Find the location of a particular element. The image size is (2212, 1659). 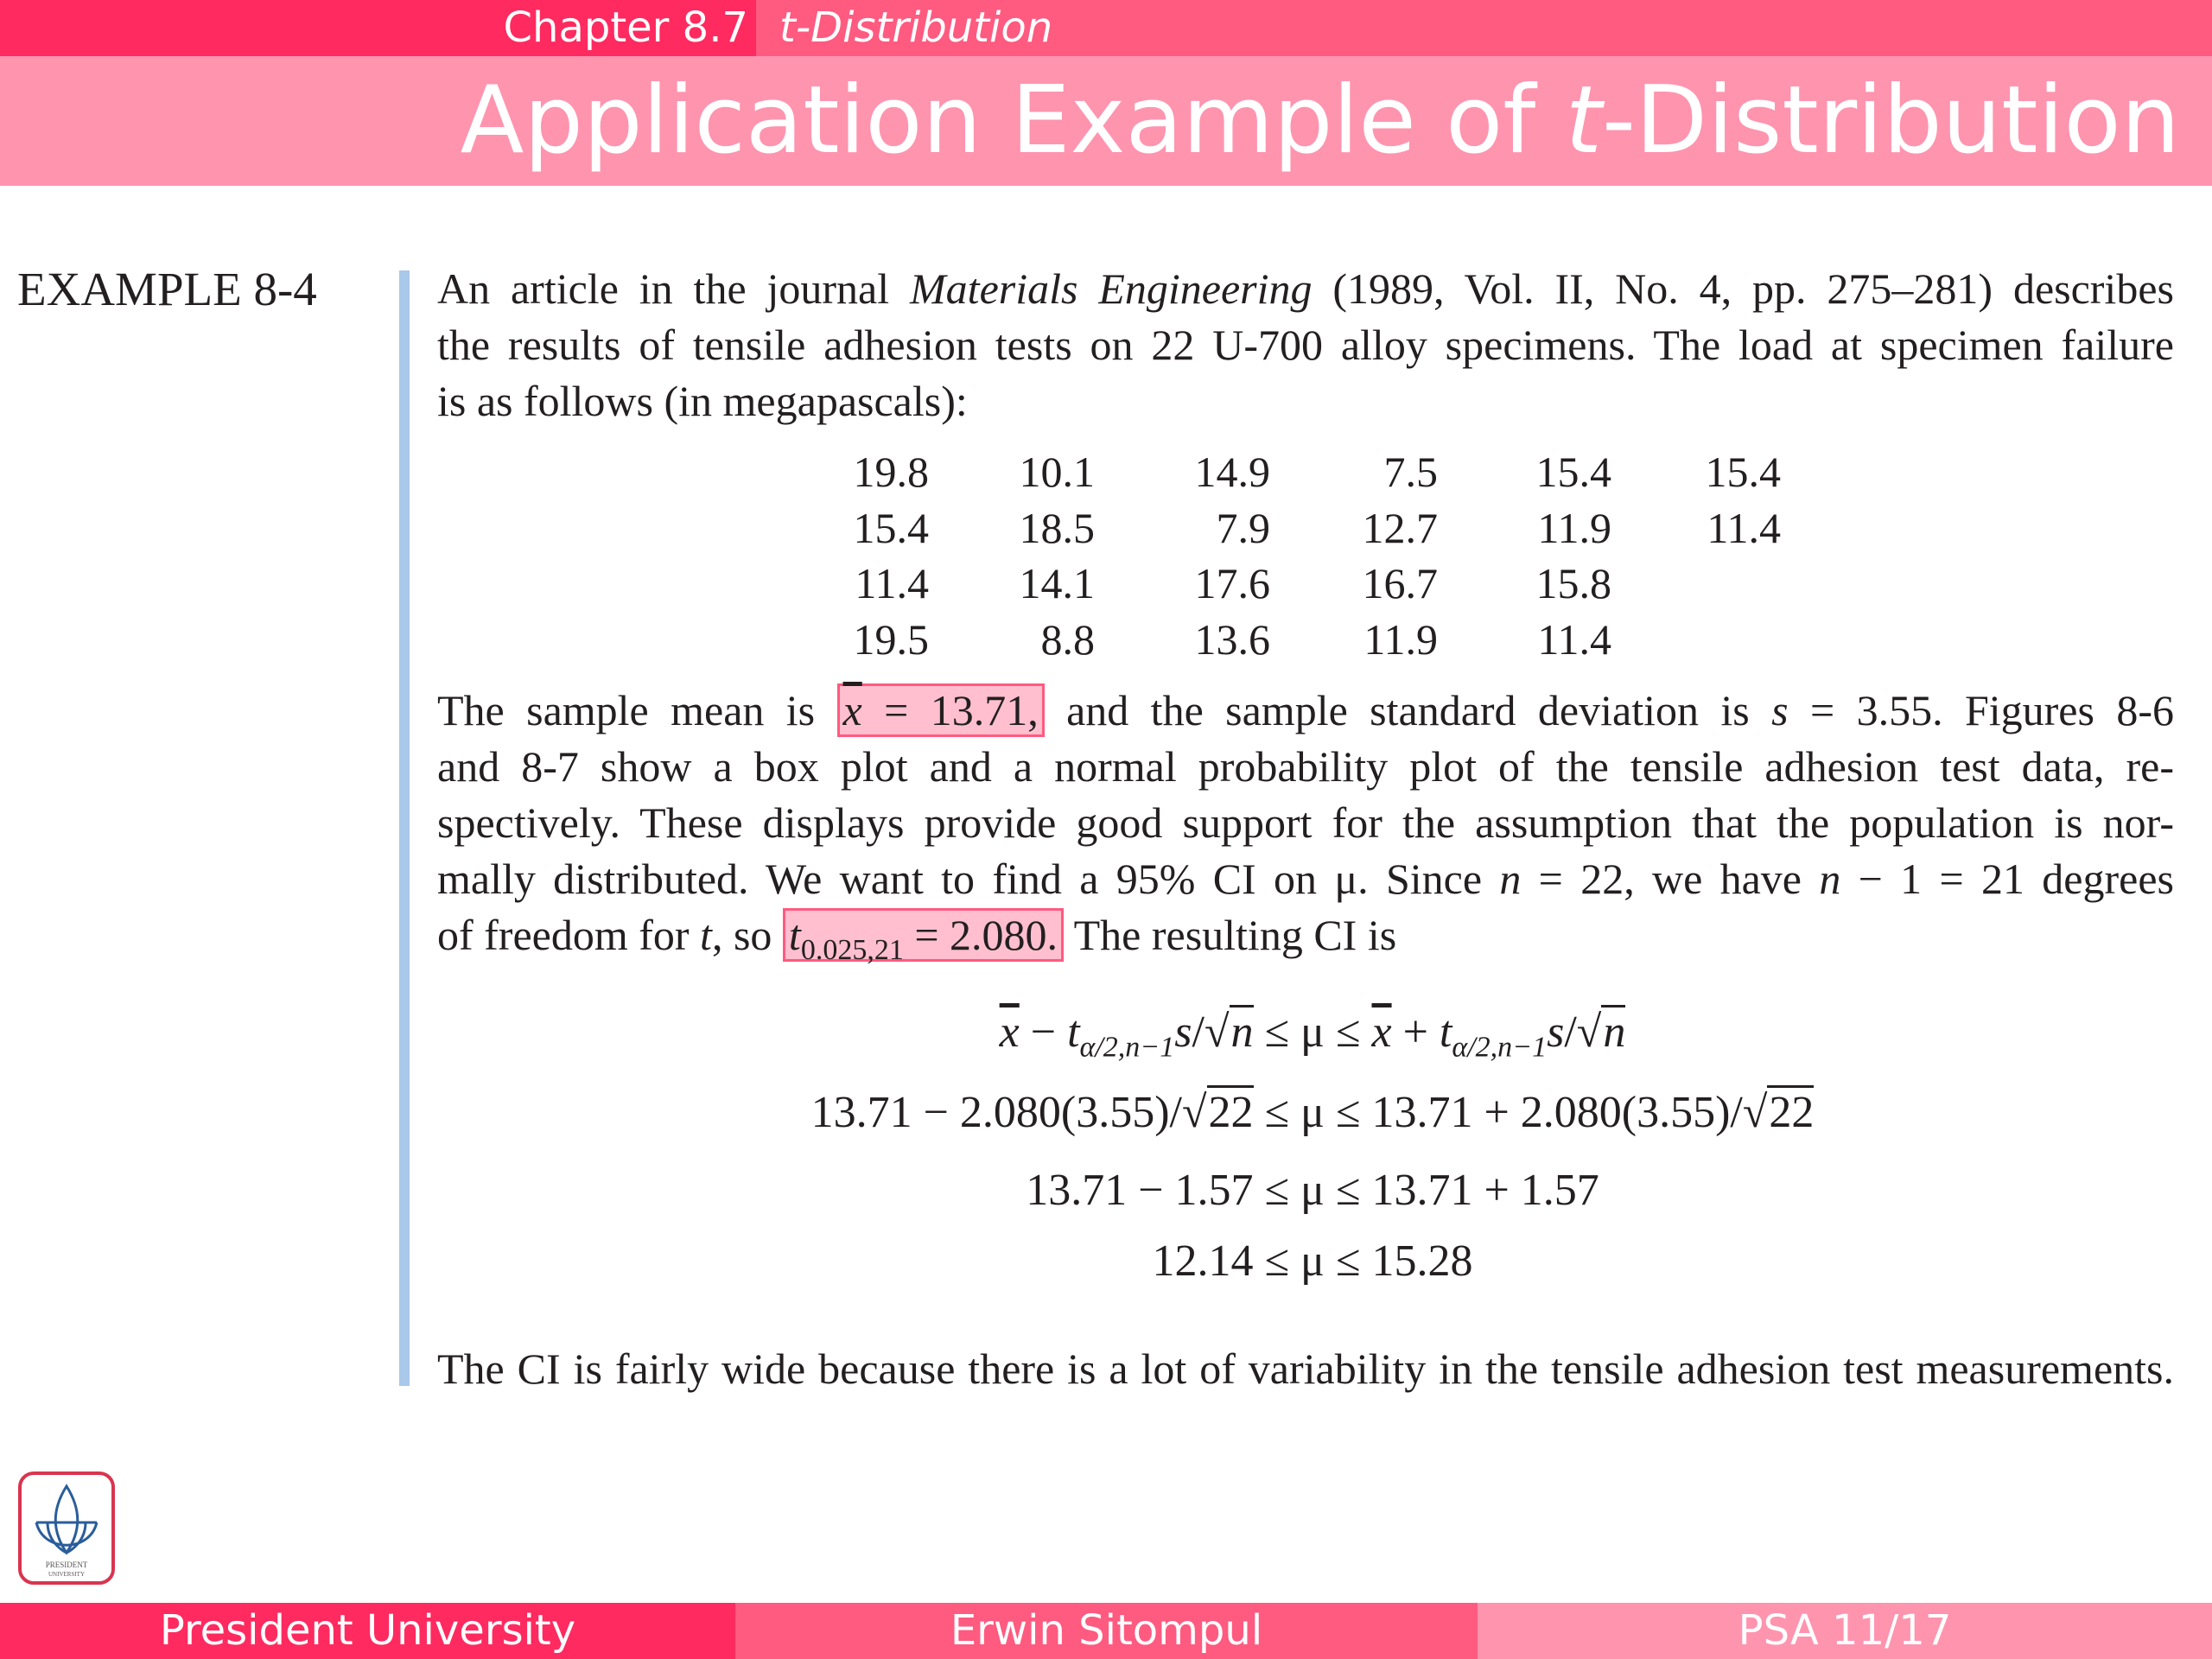

highlight-mean: x = 13.71, is located at coordinates (940, 710).